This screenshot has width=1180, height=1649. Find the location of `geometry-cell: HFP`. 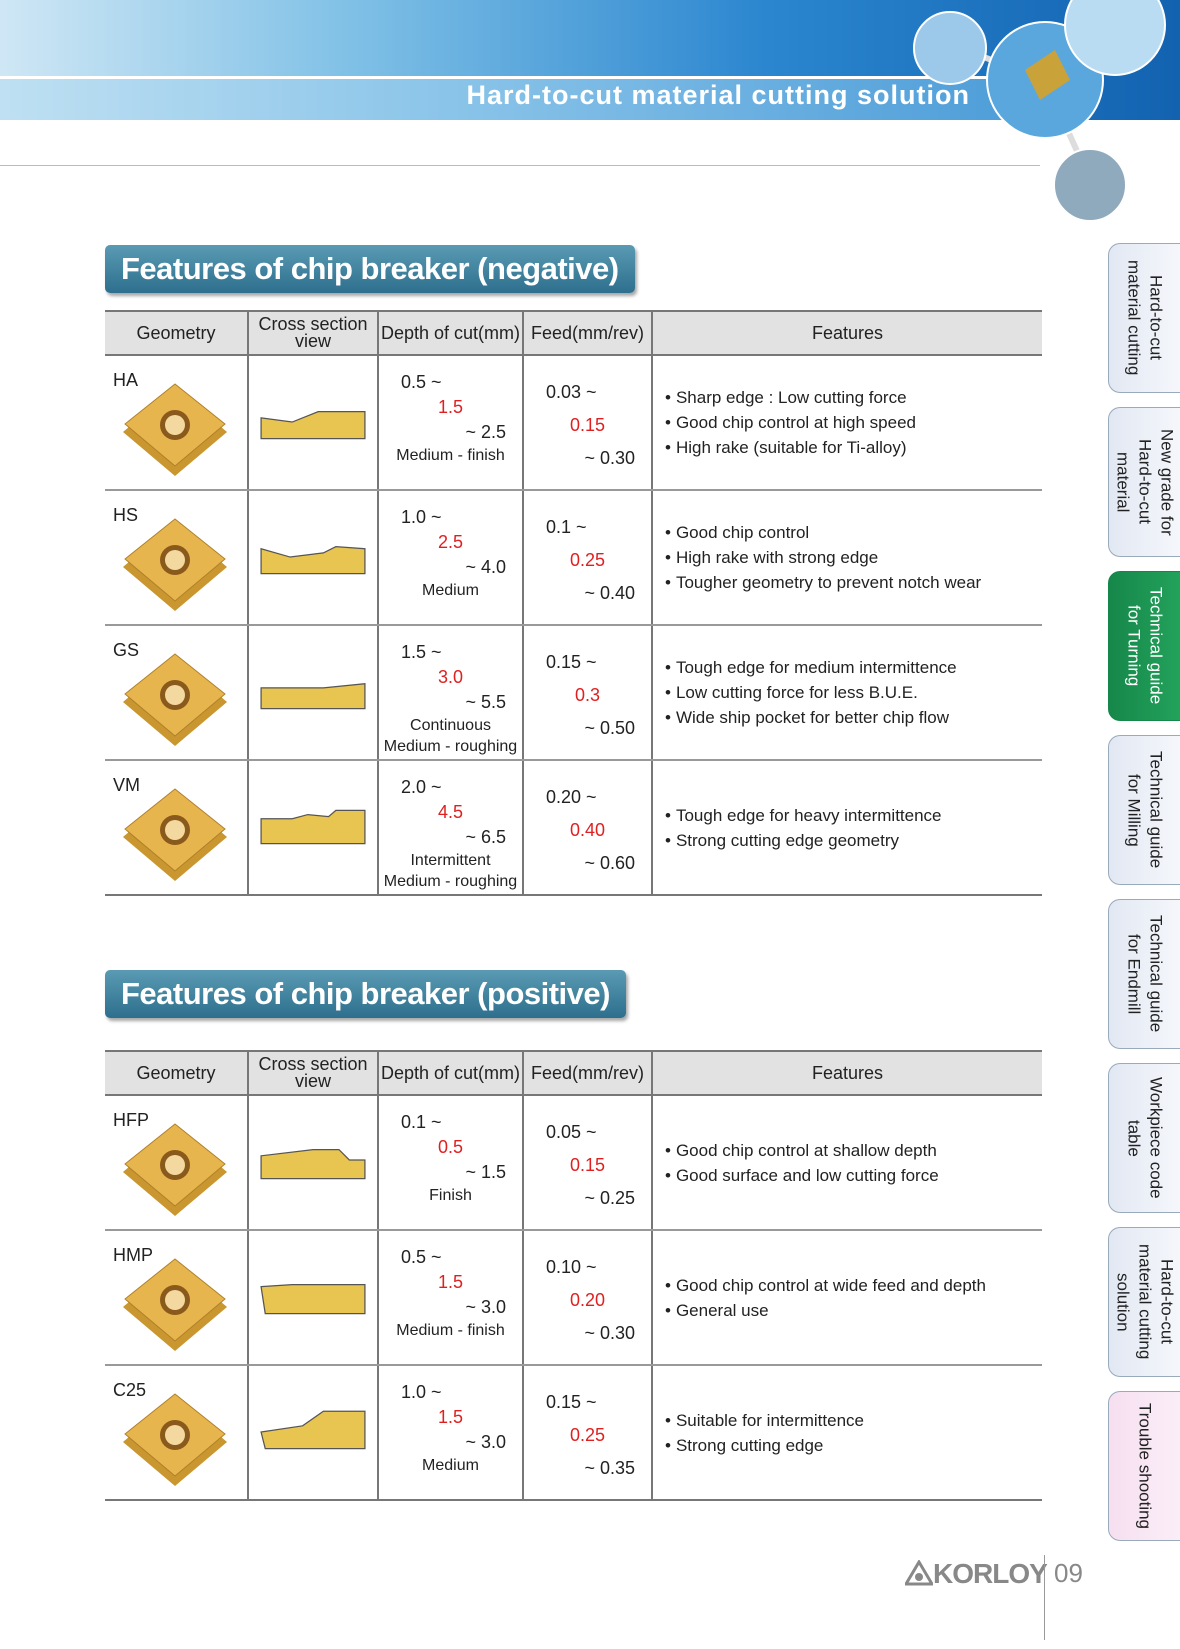

geometry-cell: HFP is located at coordinates (176, 1163).